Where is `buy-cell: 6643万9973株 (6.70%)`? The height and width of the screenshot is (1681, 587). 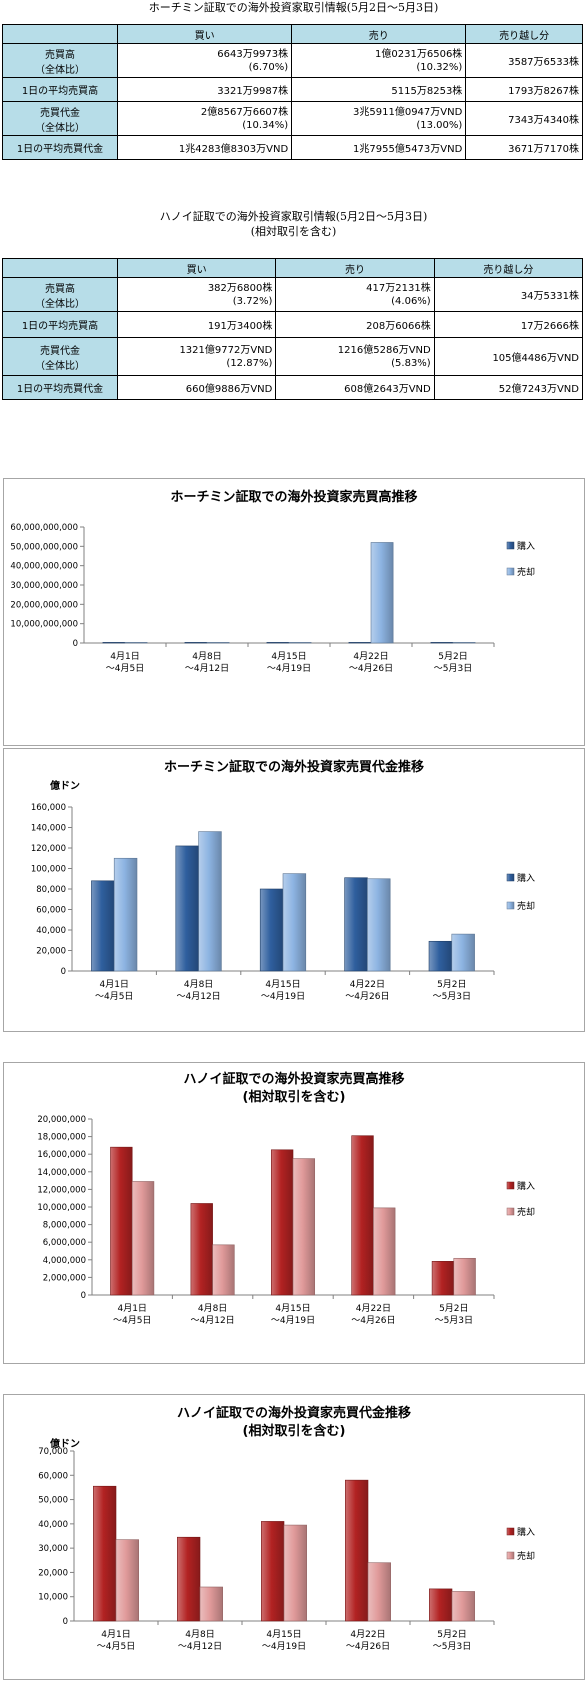
buy-cell: 6643万9973株 (6.70%) is located at coordinates (204, 60).